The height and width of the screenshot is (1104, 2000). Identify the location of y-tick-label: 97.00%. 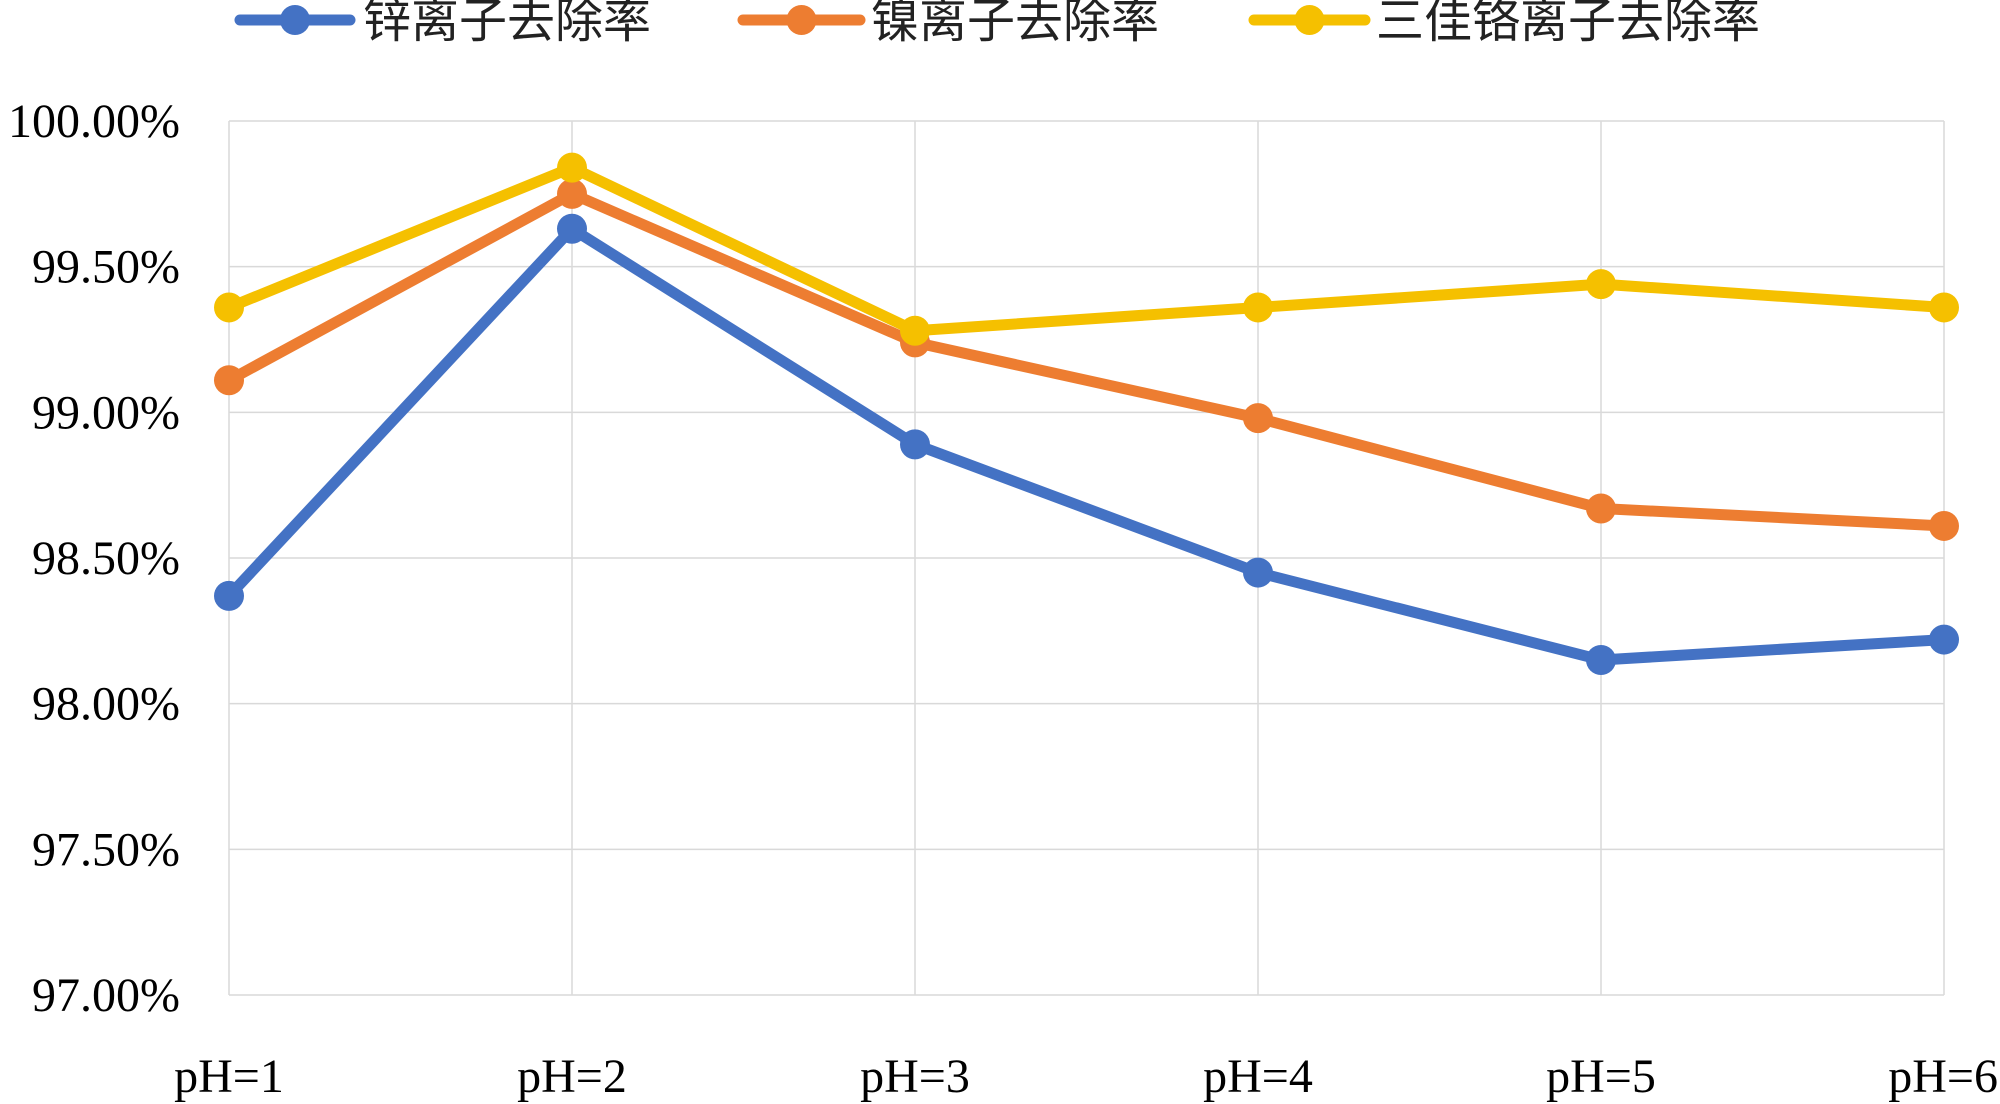
(106, 995).